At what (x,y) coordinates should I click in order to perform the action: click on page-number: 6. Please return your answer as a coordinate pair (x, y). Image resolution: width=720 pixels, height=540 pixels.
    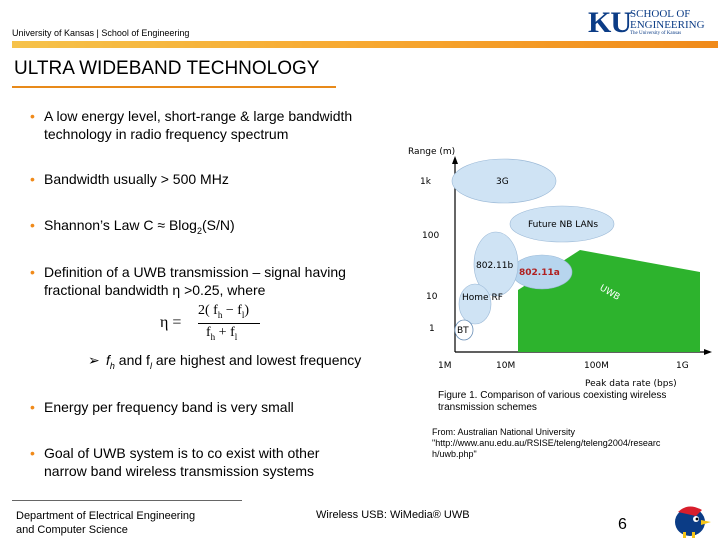
    Looking at the image, I should click on (622, 524).